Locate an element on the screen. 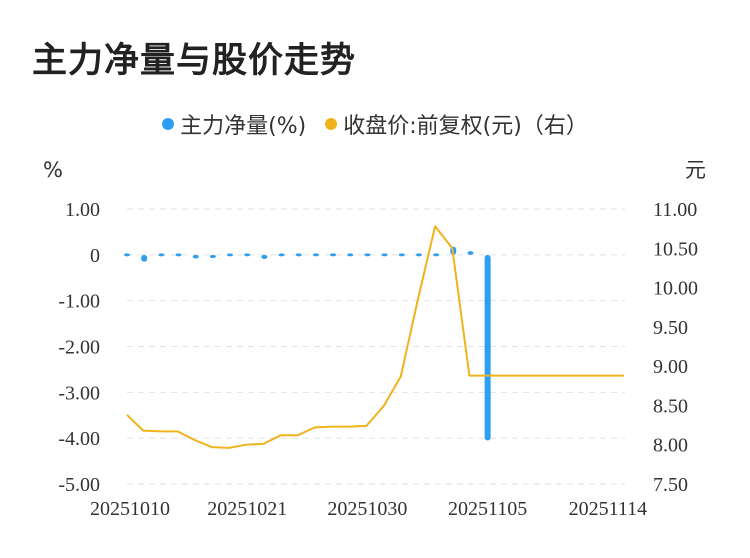 Image resolution: width=750 pixels, height=558 pixels. right-tick-label: 8.00 is located at coordinates (670, 446).